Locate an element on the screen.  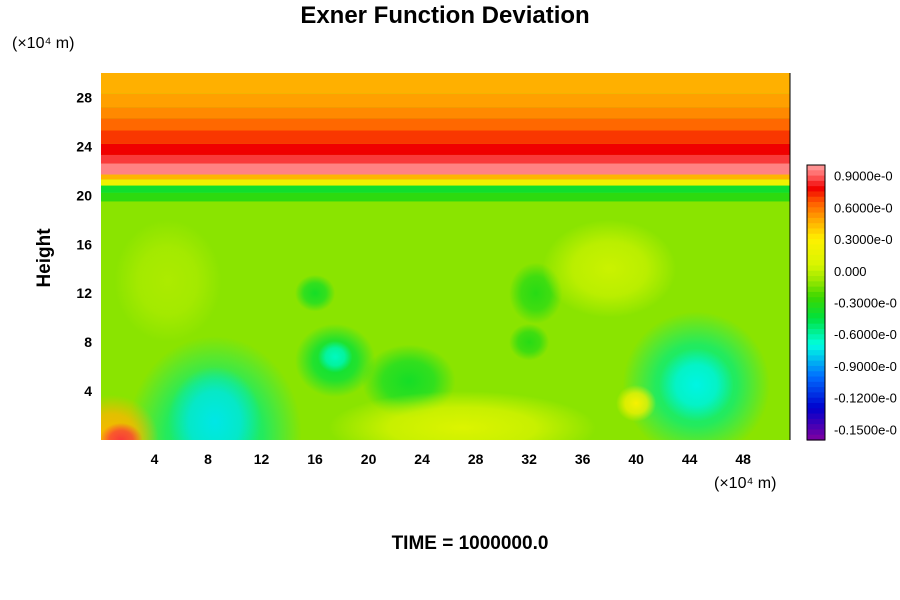
x-unit-label: (×10⁴ m) is located at coordinates (745, 483).